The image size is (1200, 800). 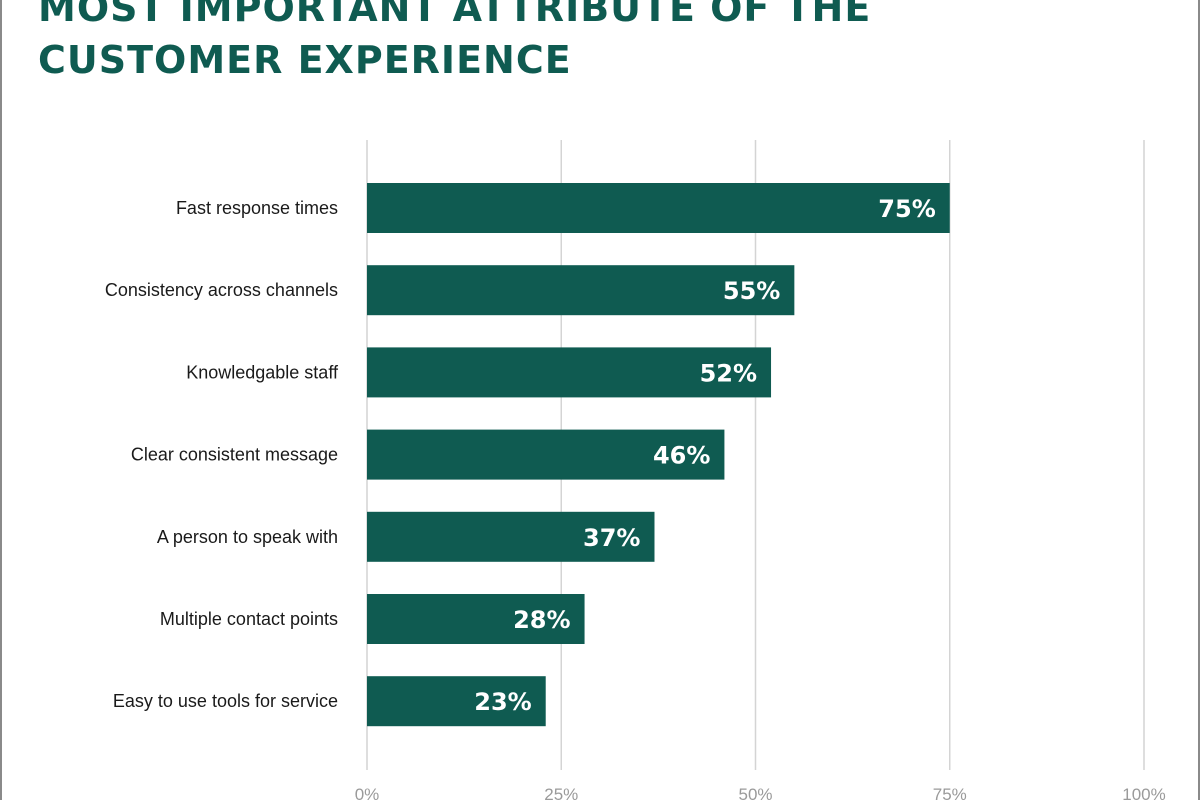 I want to click on category-label: Fast response times, so click(x=257, y=208).